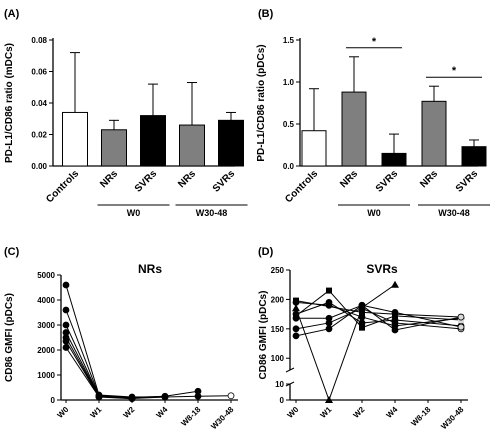 This screenshot has height=446, width=500. Describe the element at coordinates (12, 14) in the screenshot. I see `panel-label: (A)` at that location.